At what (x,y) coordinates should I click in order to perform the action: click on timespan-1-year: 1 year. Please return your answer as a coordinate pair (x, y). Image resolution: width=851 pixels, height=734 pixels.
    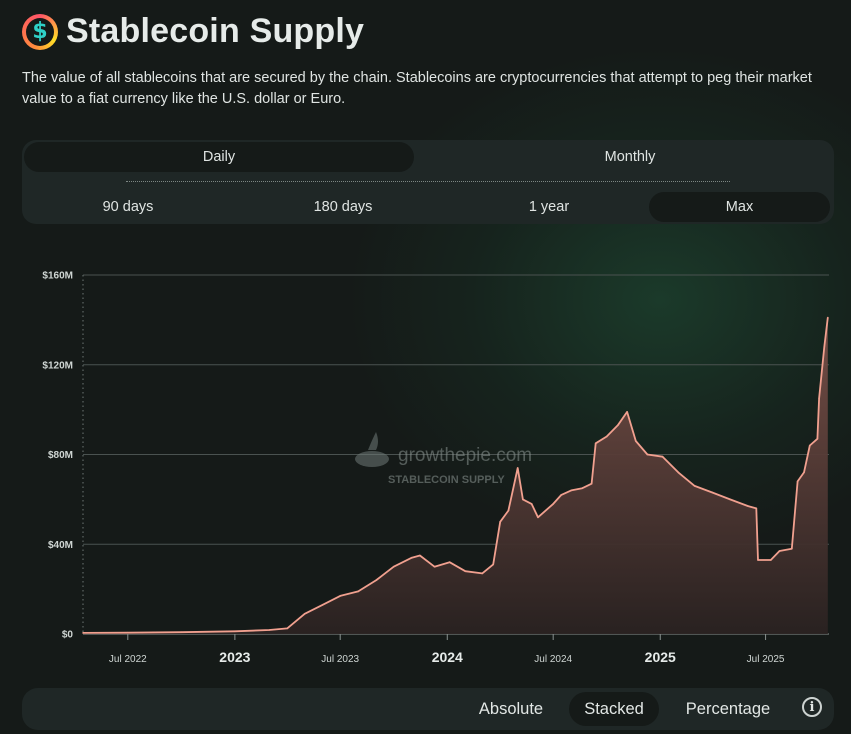
    Looking at the image, I should click on (549, 207).